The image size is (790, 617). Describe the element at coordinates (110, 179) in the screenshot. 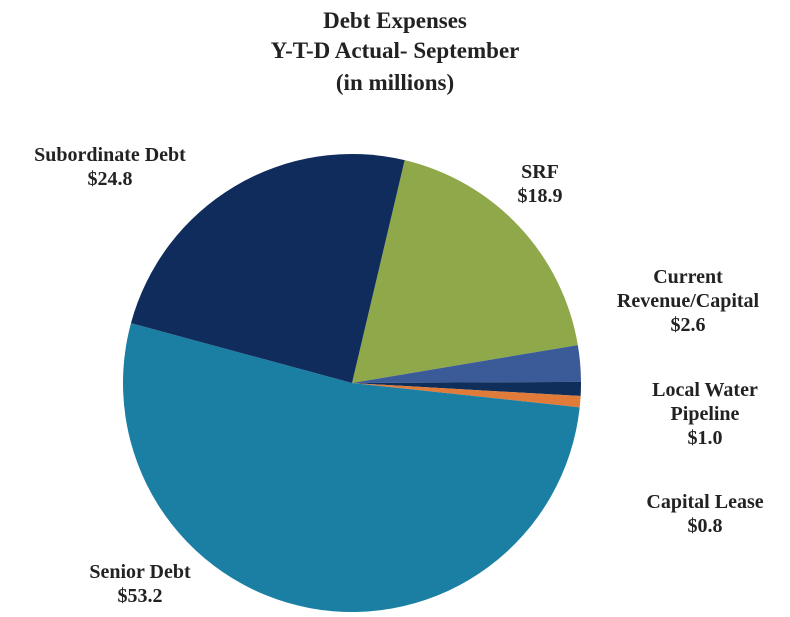

I see `value-label: $24.8` at that location.